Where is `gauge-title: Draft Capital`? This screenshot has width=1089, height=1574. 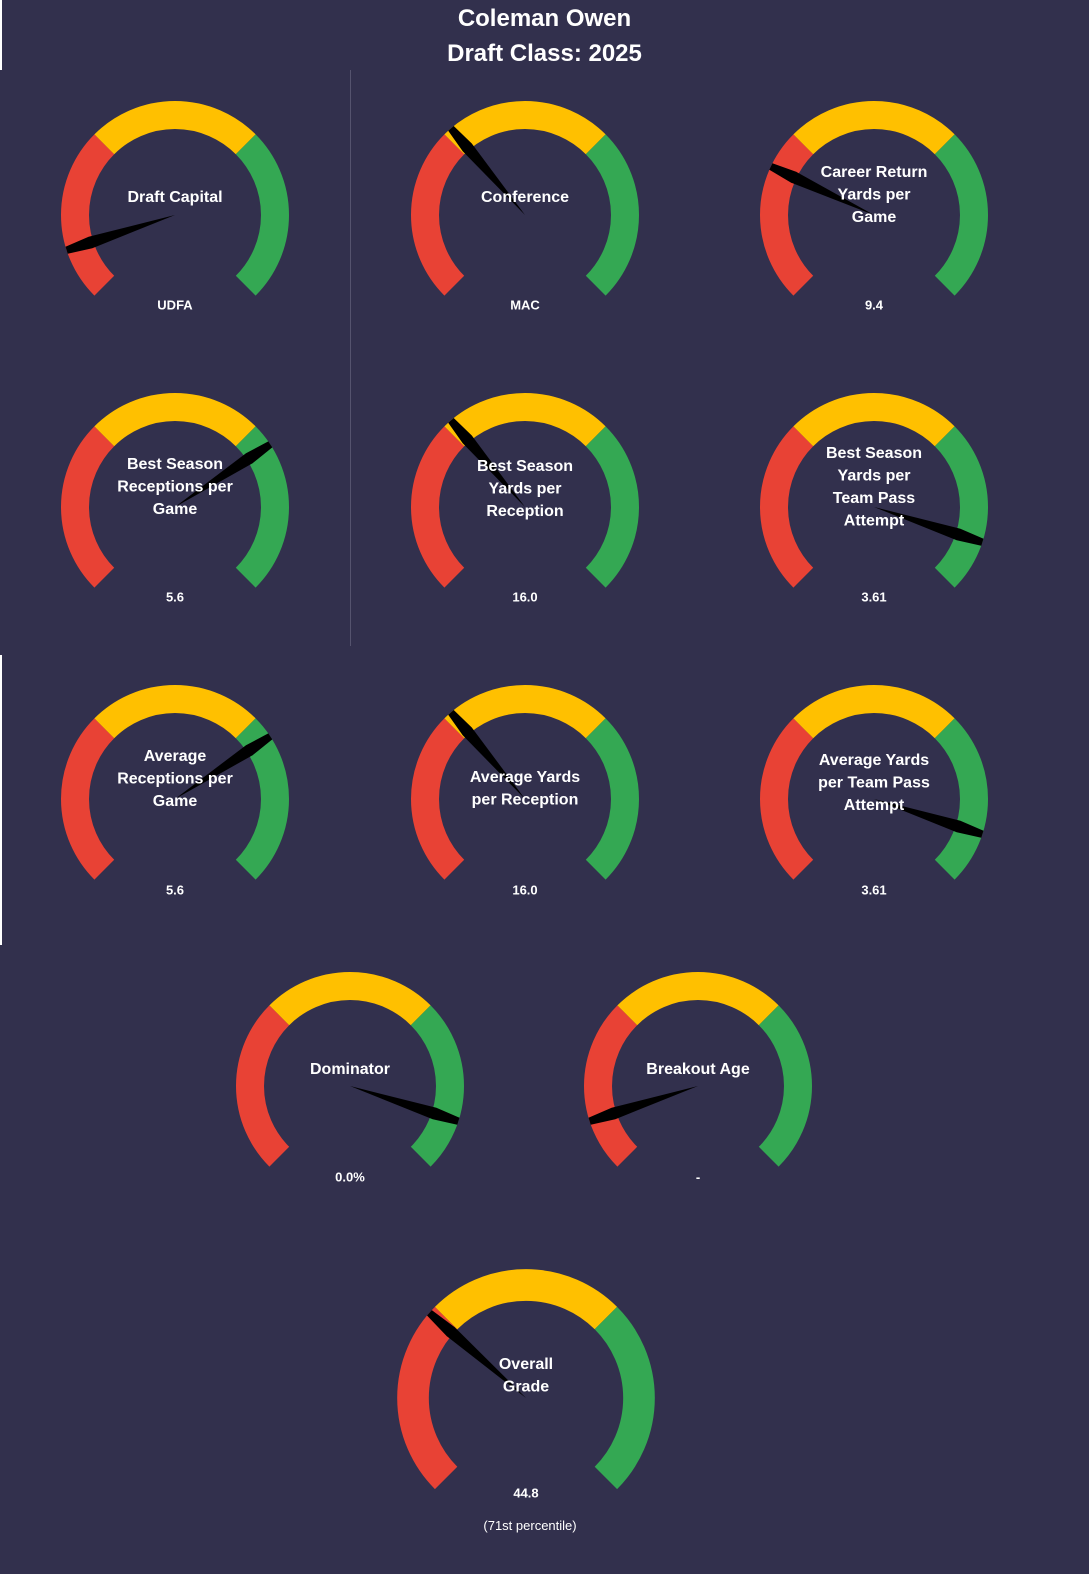
gauge-title: Draft Capital is located at coordinates (174, 197).